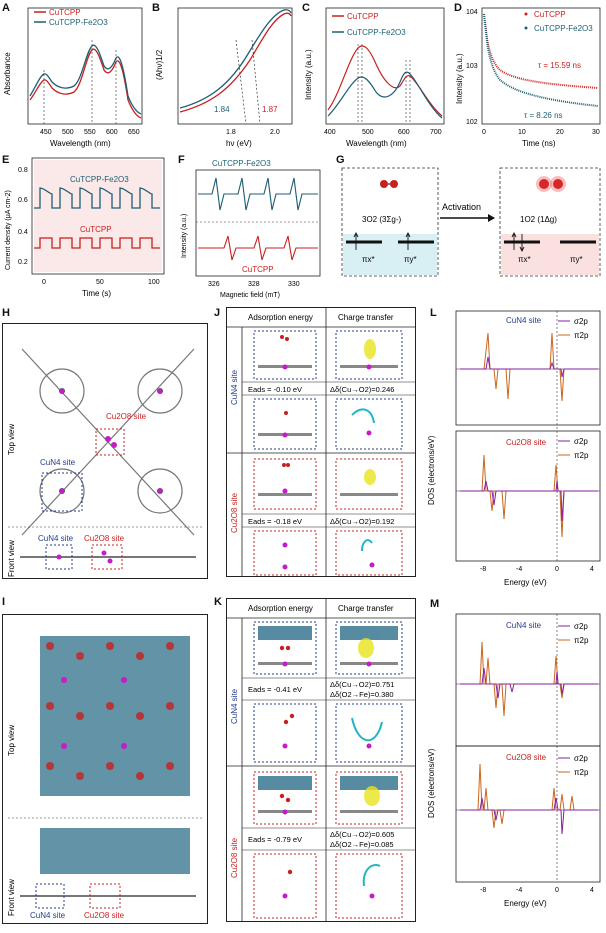 This screenshot has height=933, width=606. I want to click on y-axis-label: DOS (electrons/eV), so click(431, 783).